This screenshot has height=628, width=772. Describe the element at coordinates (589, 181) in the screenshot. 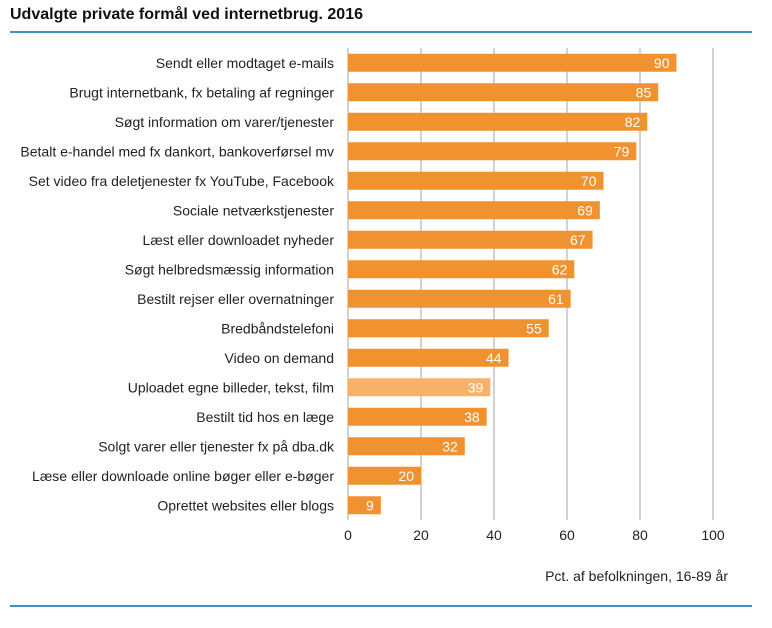

I see `data-label: 70` at that location.